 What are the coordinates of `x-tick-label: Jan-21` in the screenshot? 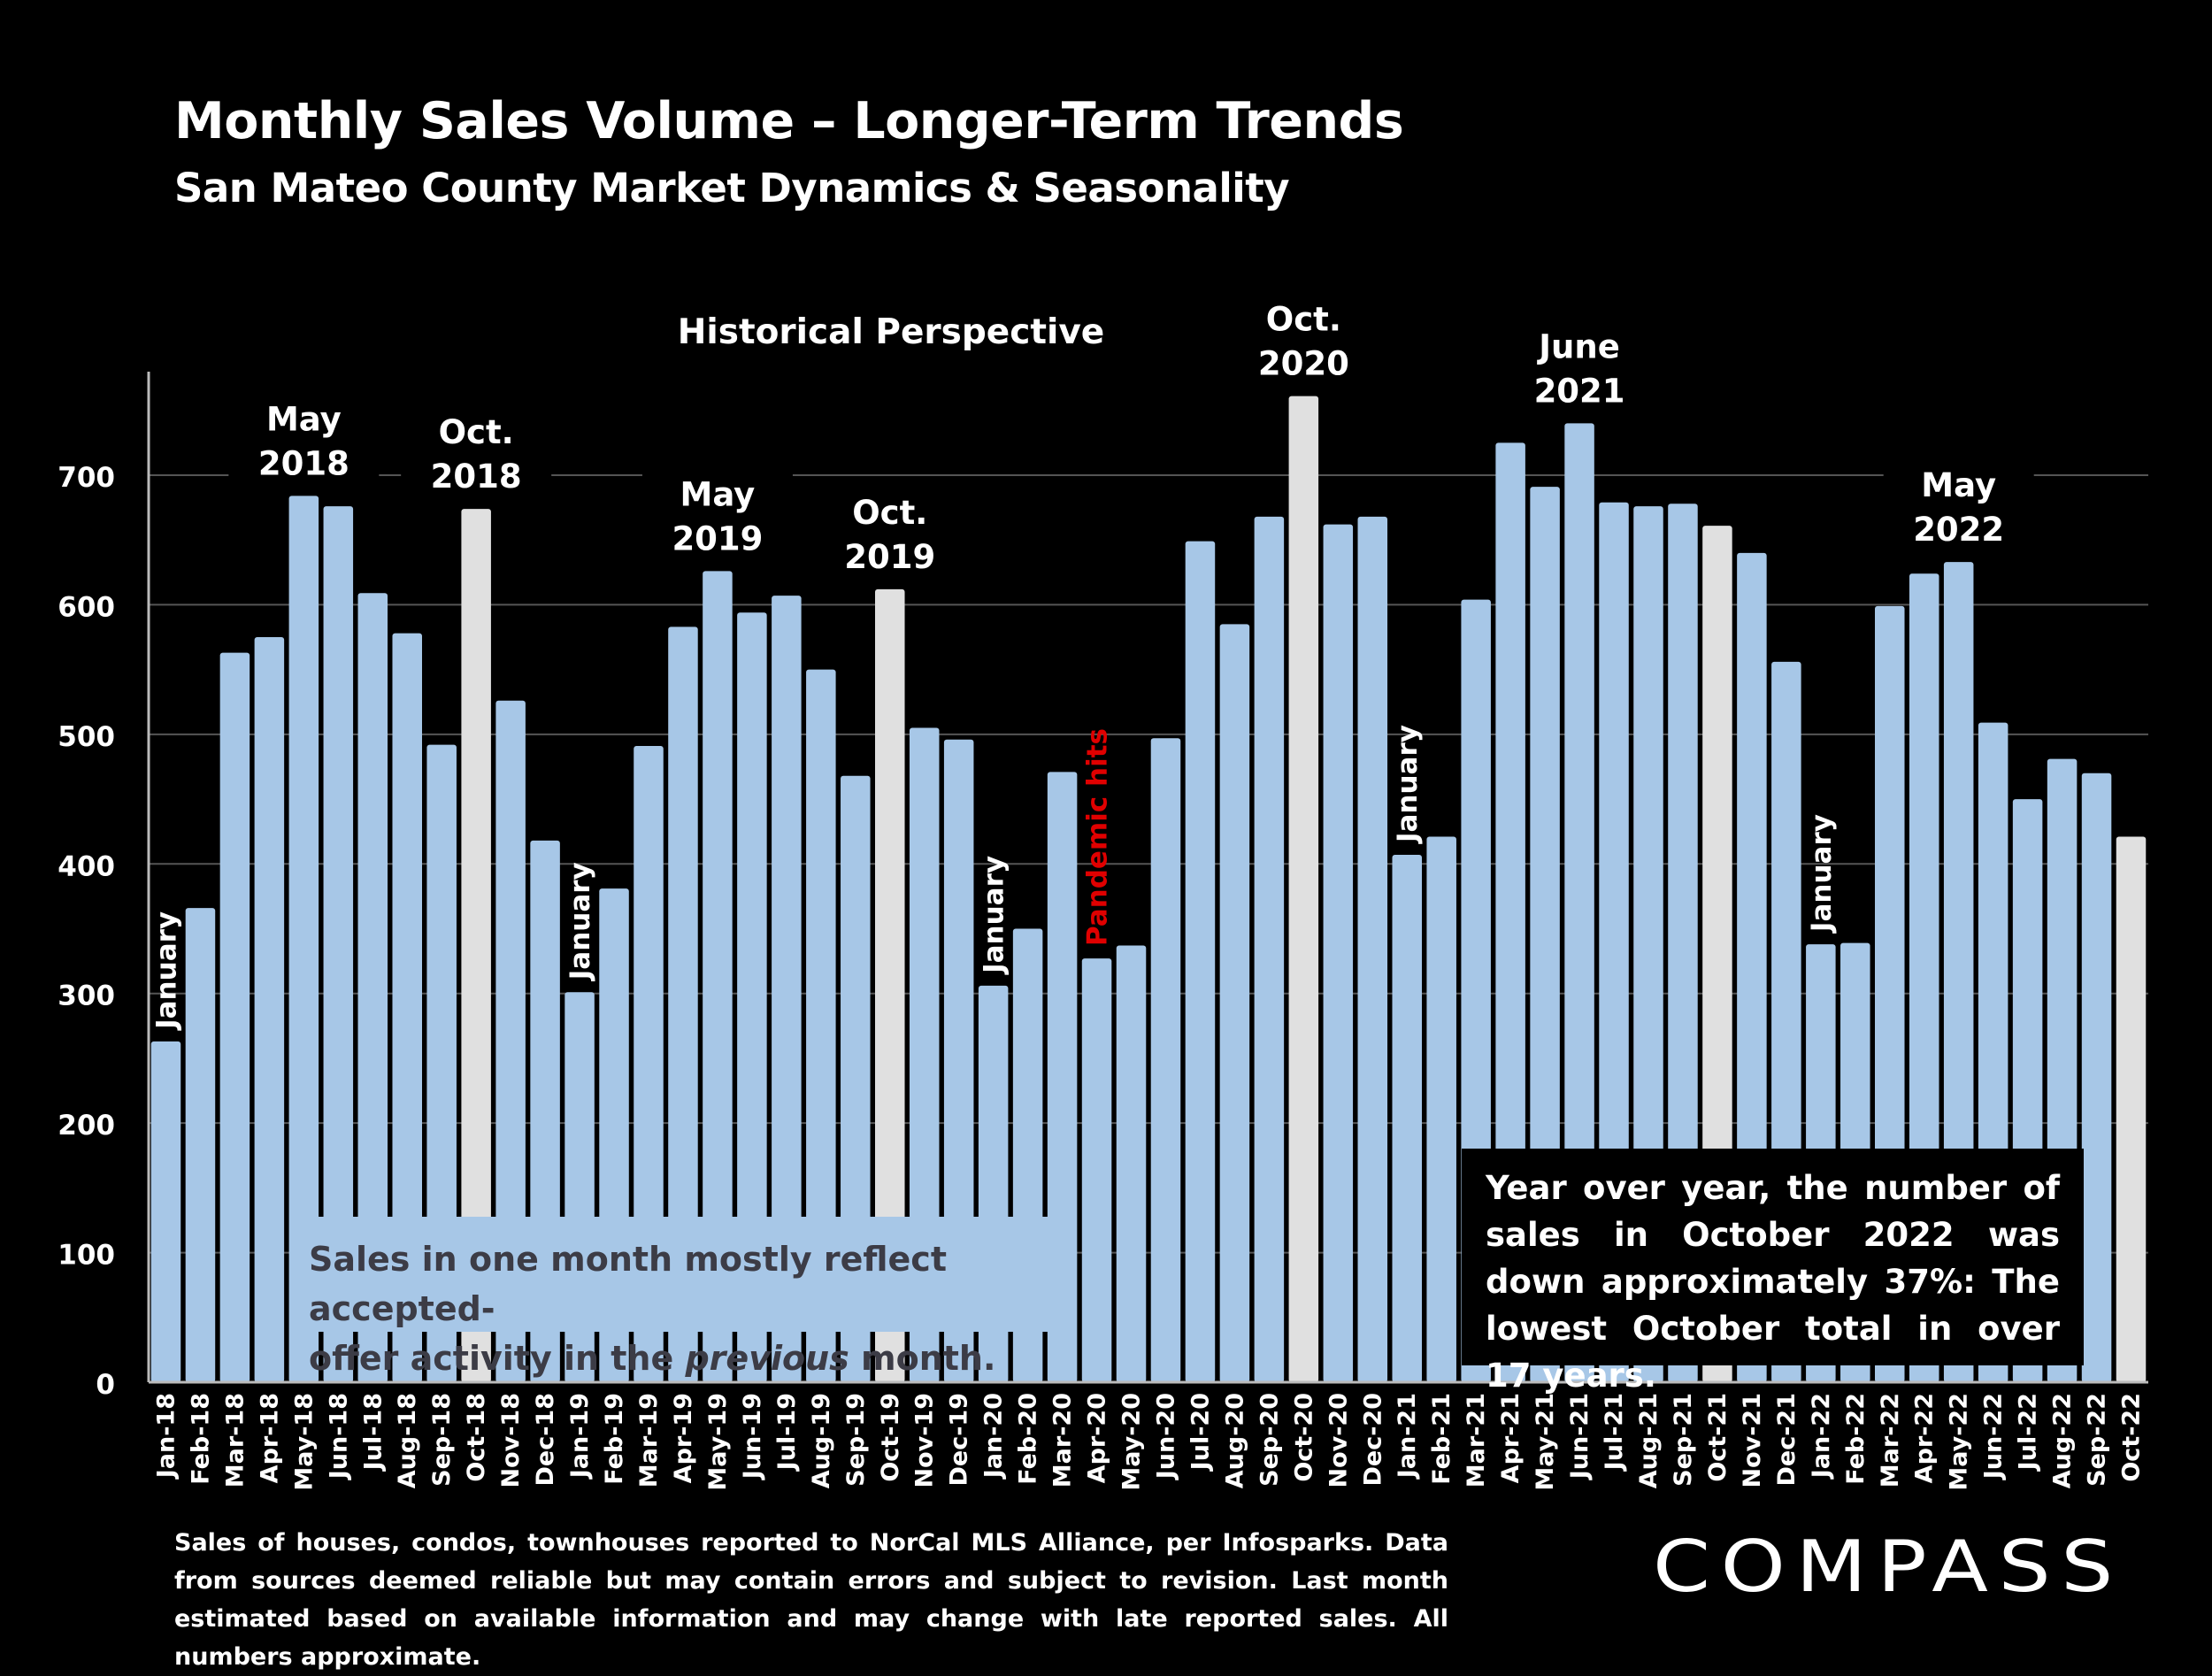 It's located at (1408, 1436).